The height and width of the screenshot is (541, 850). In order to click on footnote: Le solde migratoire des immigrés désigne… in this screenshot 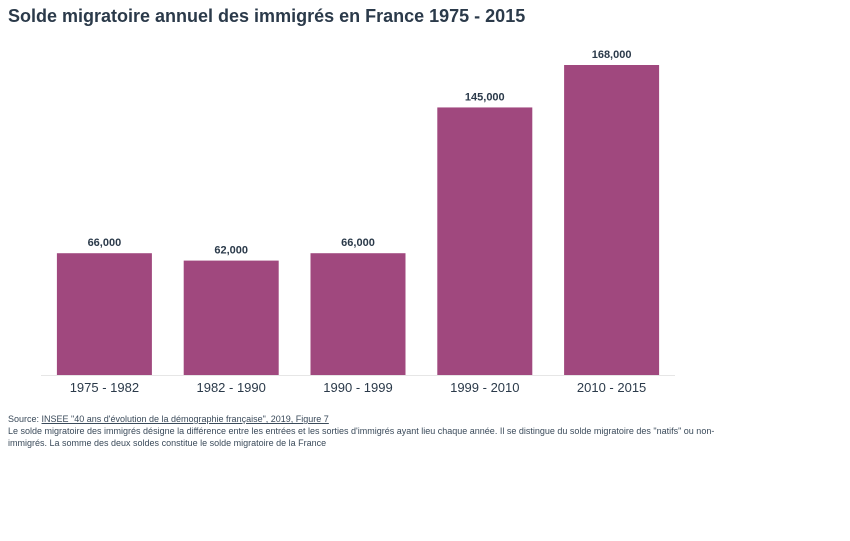, I will do `click(361, 437)`.